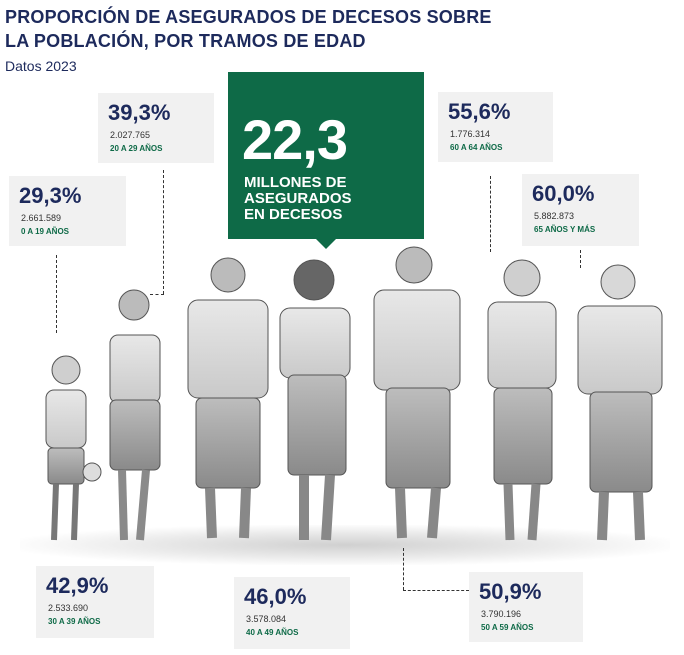 This screenshot has height=655, width=684. I want to click on person-man-30s, so click(228, 398).